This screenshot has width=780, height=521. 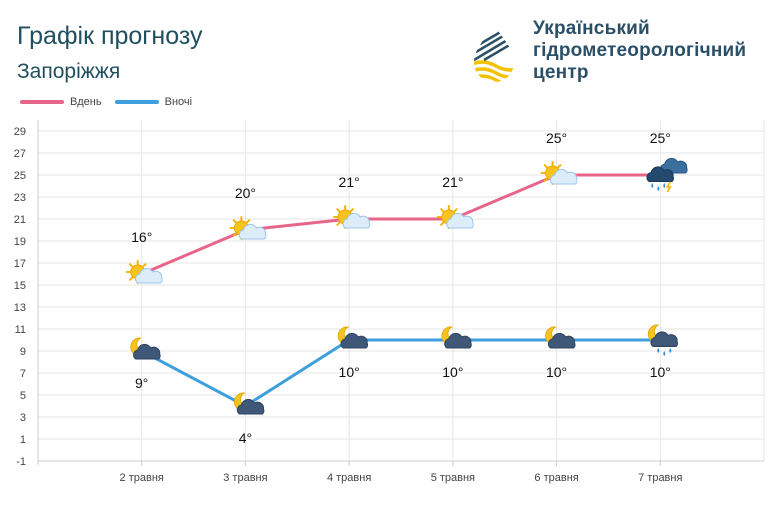 What do you see at coordinates (142, 478) in the screenshot?
I see `x-tick-label: 2 травня` at bounding box center [142, 478].